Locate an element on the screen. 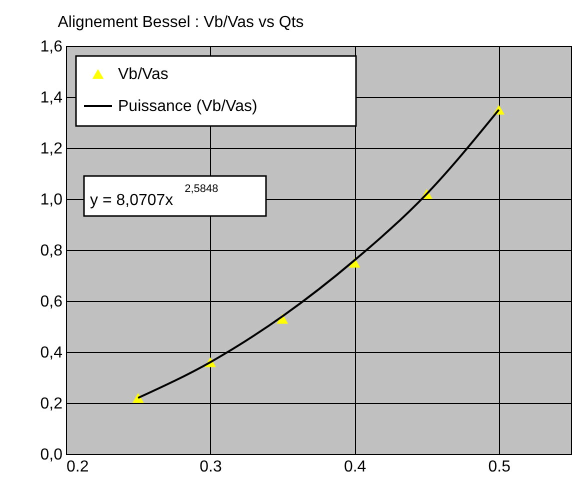 The height and width of the screenshot is (499, 580). y-tick-label: 0,6 is located at coordinates (51, 302).